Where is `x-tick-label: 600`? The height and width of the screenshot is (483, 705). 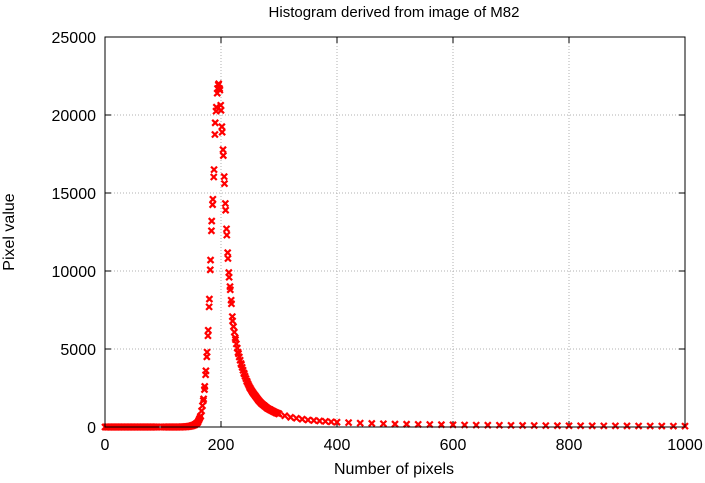
x-tick-label: 600 is located at coordinates (453, 445).